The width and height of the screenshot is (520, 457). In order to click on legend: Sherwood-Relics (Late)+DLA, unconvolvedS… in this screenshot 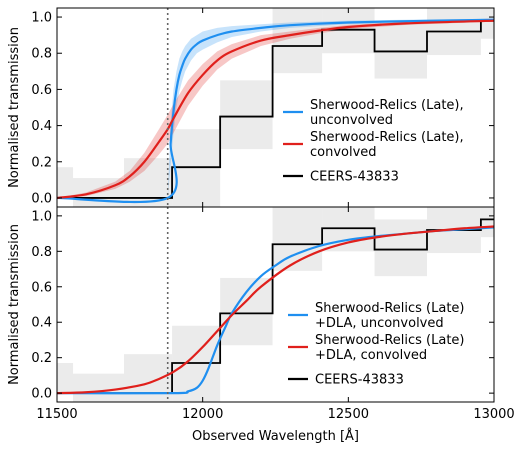, I will do `click(376, 344)`.